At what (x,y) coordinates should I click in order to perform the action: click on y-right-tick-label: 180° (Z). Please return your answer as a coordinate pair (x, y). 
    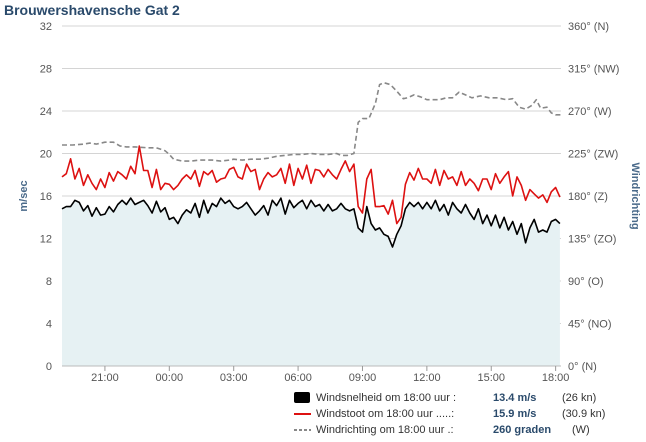
    Looking at the image, I should click on (588, 197).